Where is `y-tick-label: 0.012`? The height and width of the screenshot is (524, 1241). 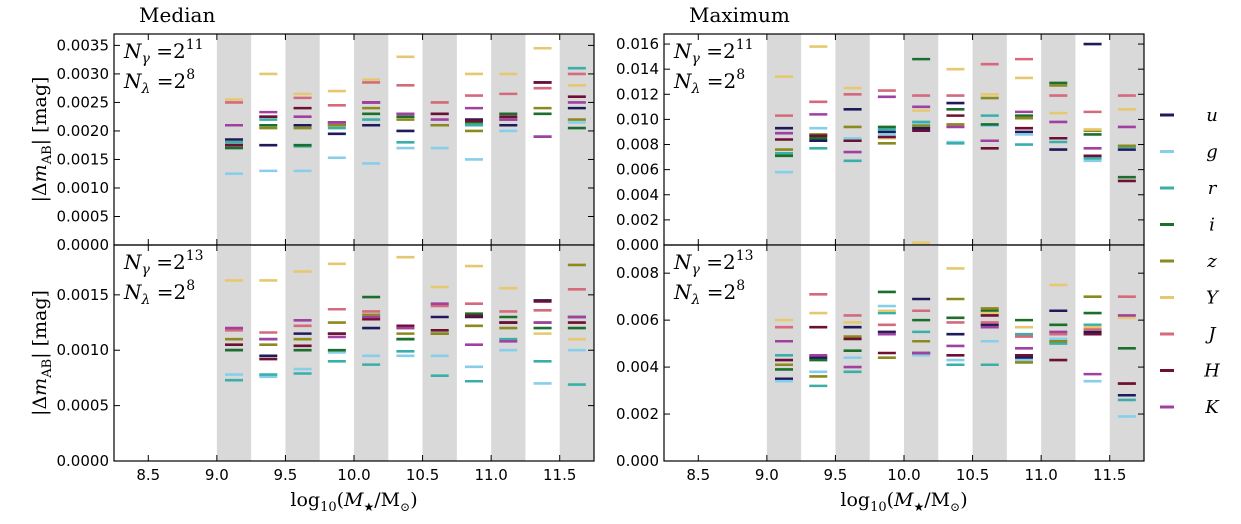 y-tick-label: 0.012 is located at coordinates (637, 94).